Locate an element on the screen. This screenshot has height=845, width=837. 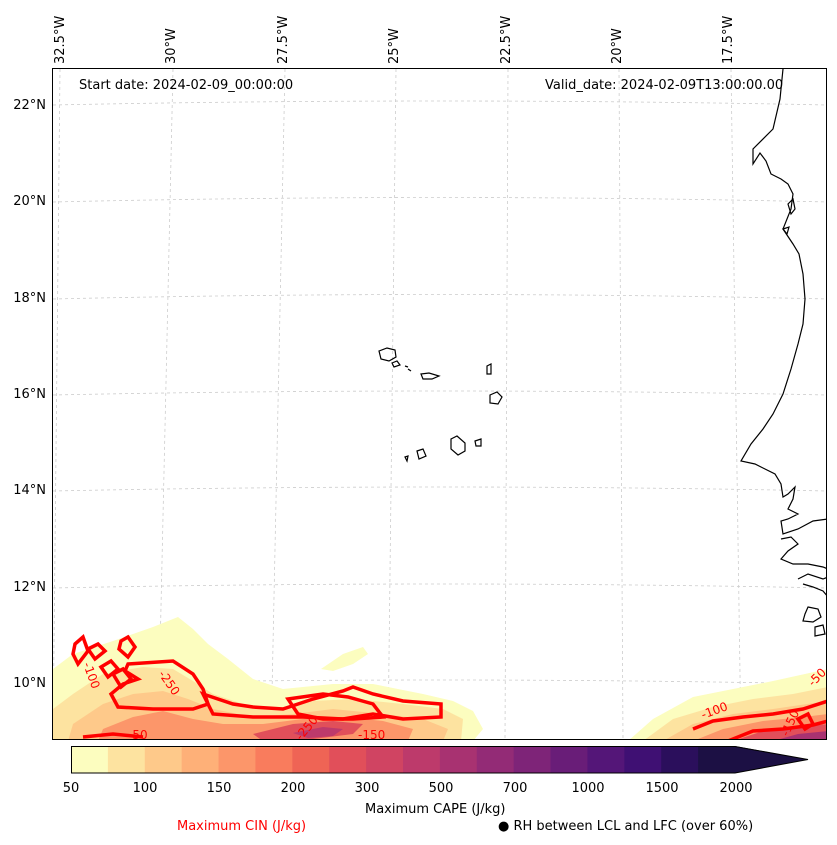
cb-tick-50: 50 is located at coordinates (71, 788).